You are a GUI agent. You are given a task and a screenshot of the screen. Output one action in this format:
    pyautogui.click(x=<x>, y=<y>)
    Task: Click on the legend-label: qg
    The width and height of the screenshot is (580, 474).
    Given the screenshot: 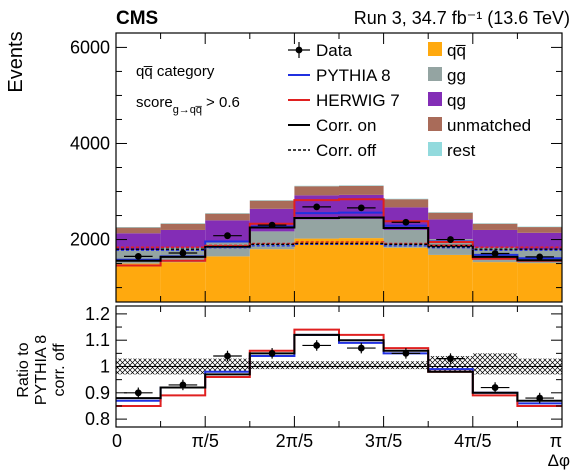 What is the action you would take?
    pyautogui.click(x=456, y=100)
    